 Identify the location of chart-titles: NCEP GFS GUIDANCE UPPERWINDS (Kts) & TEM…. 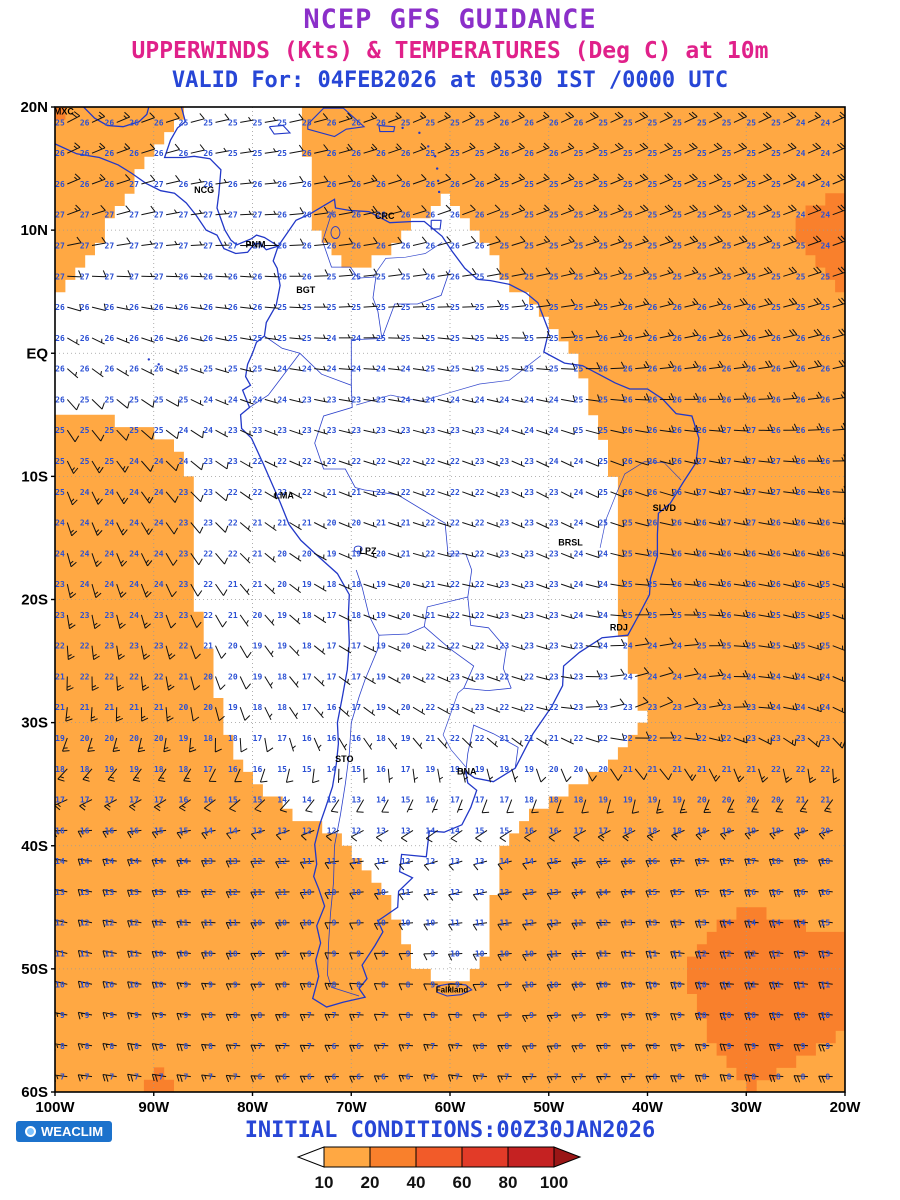
(450, 48).